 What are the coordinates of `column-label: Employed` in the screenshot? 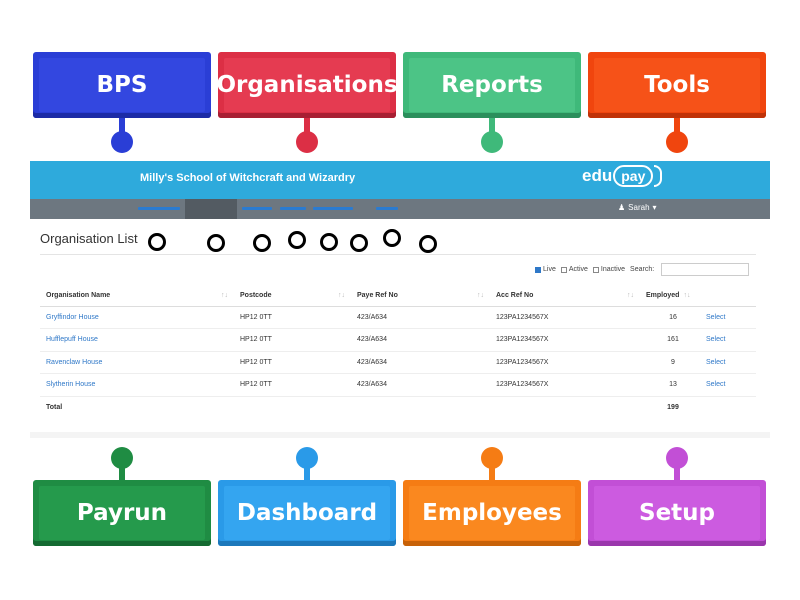 It's located at (663, 296).